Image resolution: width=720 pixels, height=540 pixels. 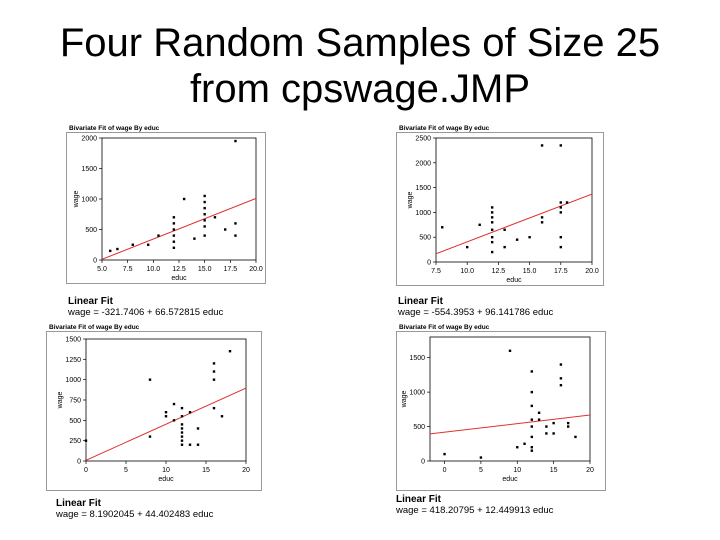 I want to click on x-tick-label: 15, so click(x=206, y=470).